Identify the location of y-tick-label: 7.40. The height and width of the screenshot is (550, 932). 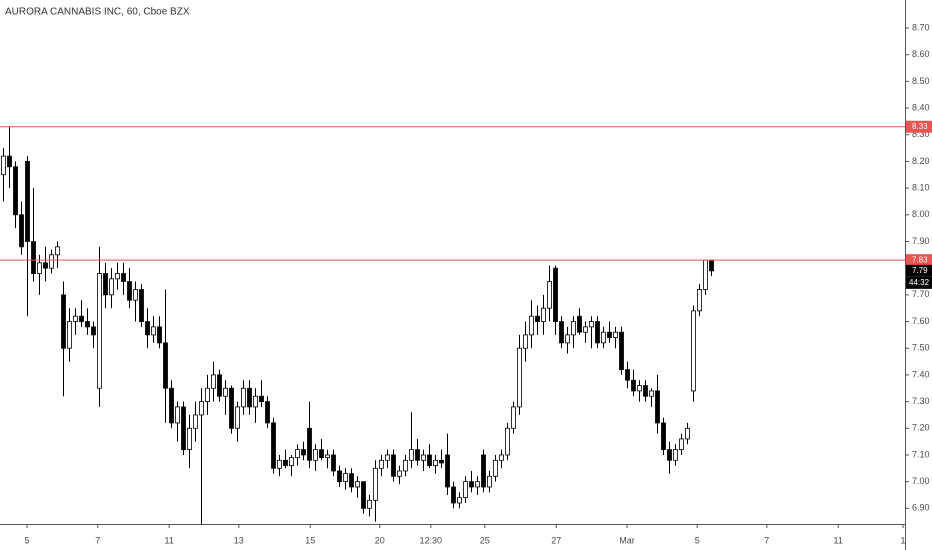
(921, 374).